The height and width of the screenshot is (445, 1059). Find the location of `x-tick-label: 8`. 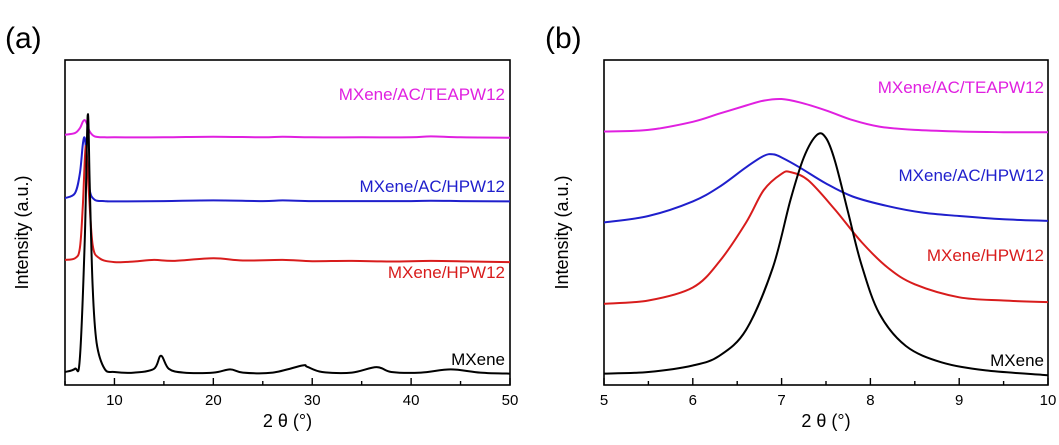

x-tick-label: 8 is located at coordinates (870, 400).